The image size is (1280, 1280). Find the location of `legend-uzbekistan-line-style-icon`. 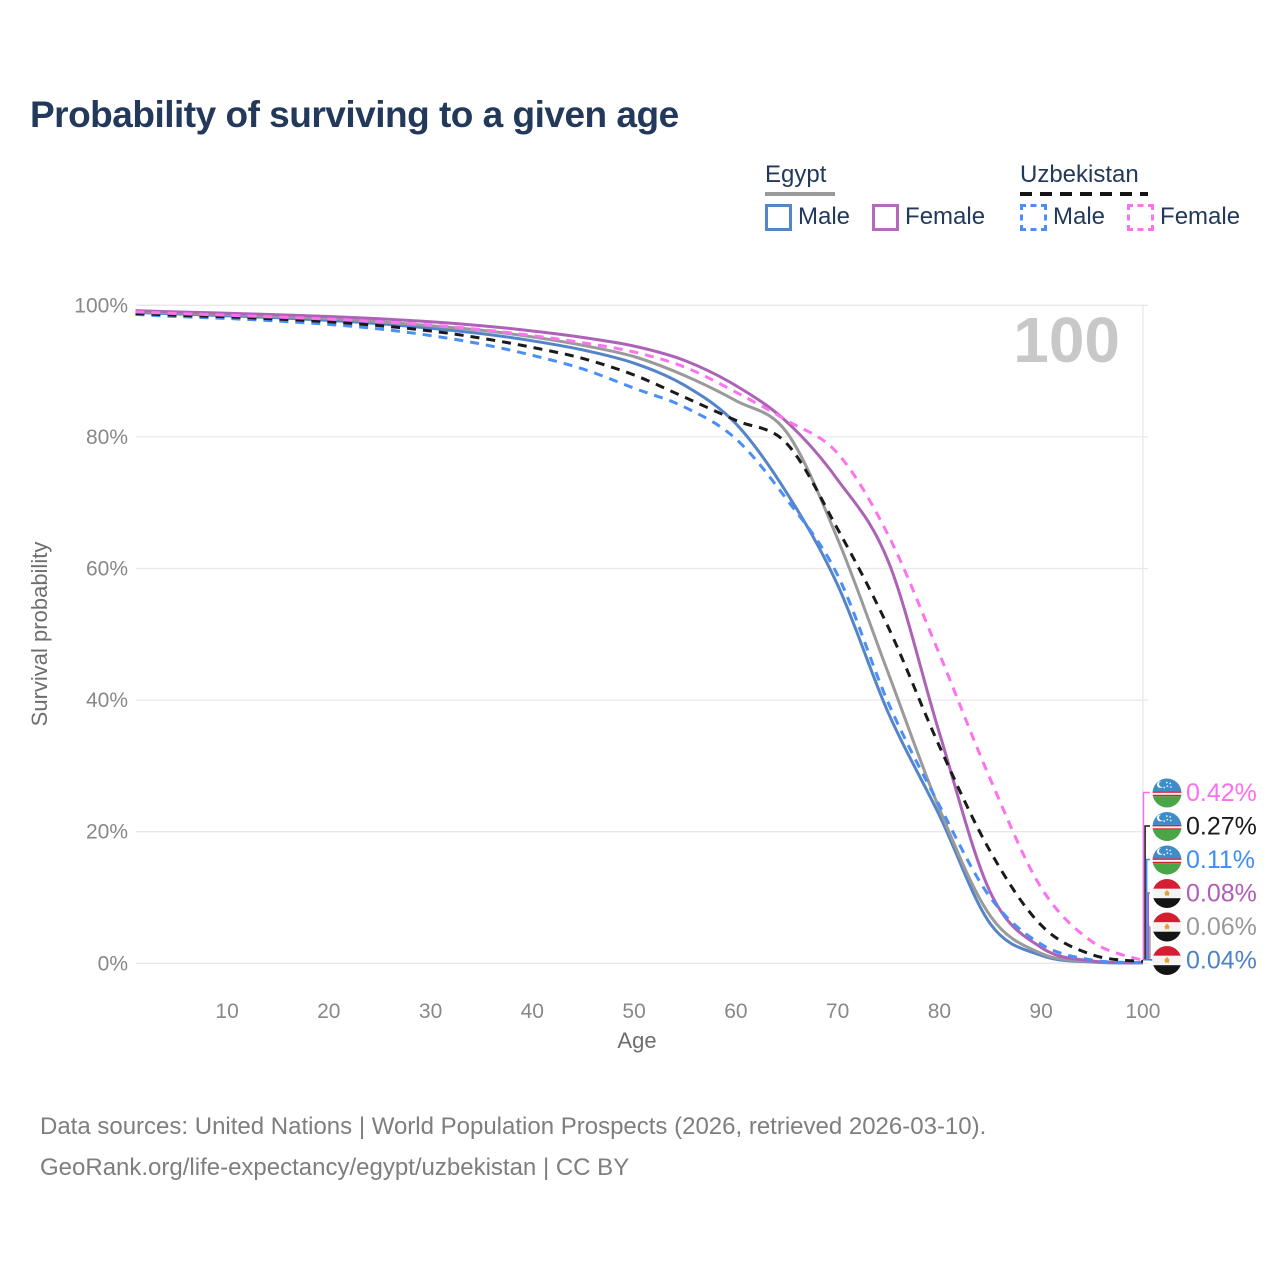

legend-uzbekistan-line-style-icon is located at coordinates (1084, 194).